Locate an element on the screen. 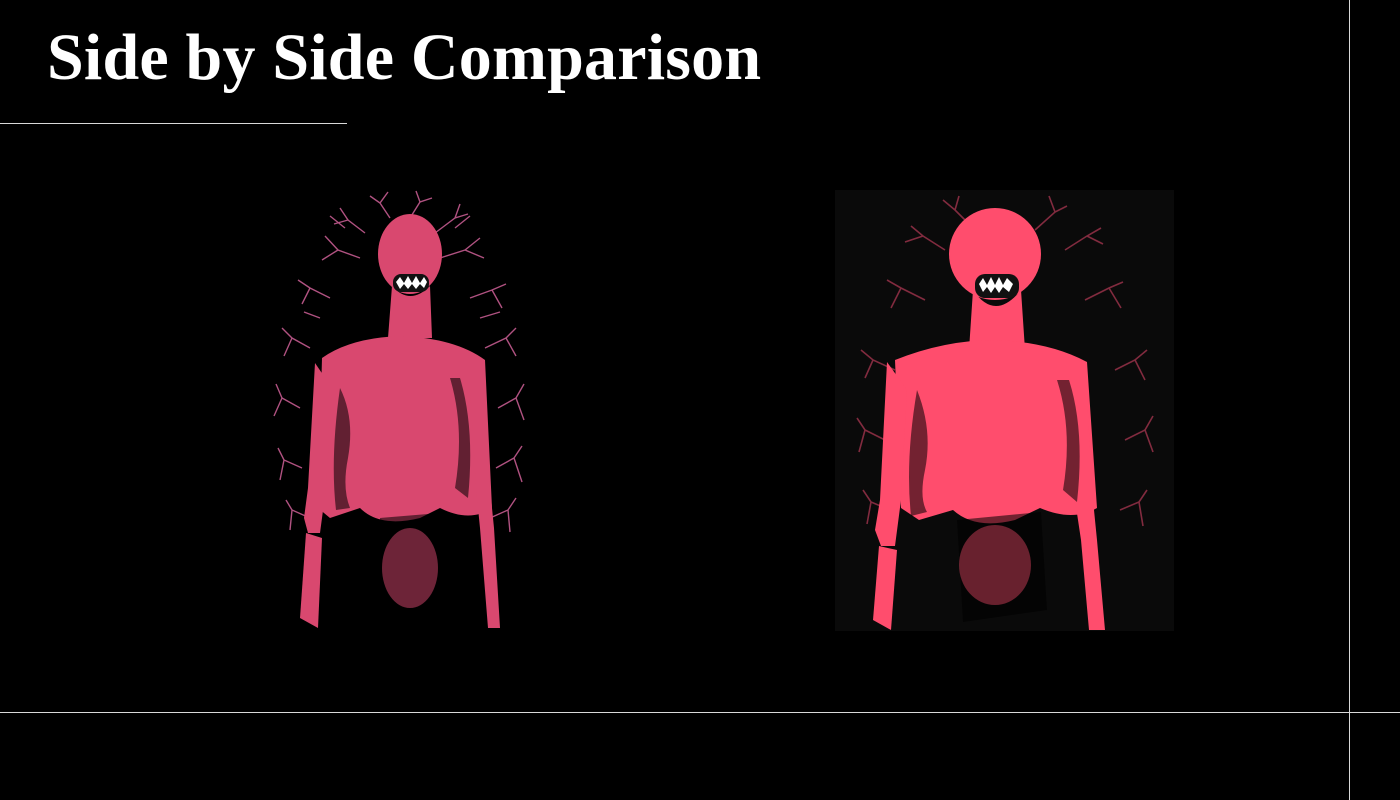  left-figure-image is located at coordinates (400, 410).